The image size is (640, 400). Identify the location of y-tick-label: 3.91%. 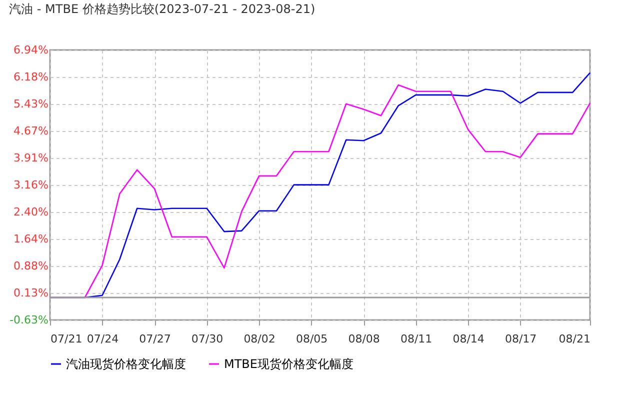
(31, 158).